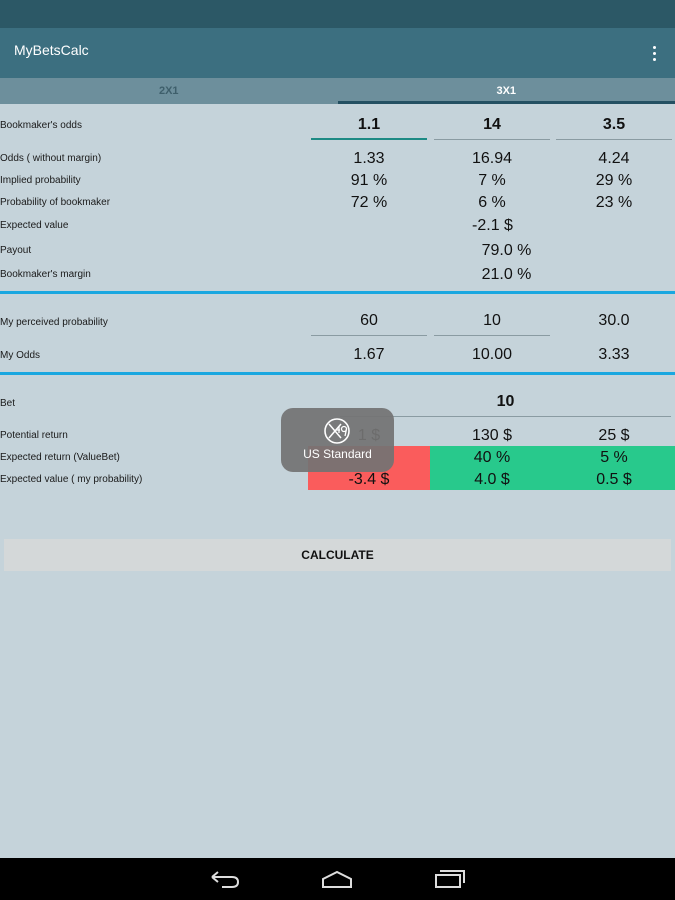  Describe the element at coordinates (337, 431) in the screenshot. I see `x49-logo-icon` at that location.